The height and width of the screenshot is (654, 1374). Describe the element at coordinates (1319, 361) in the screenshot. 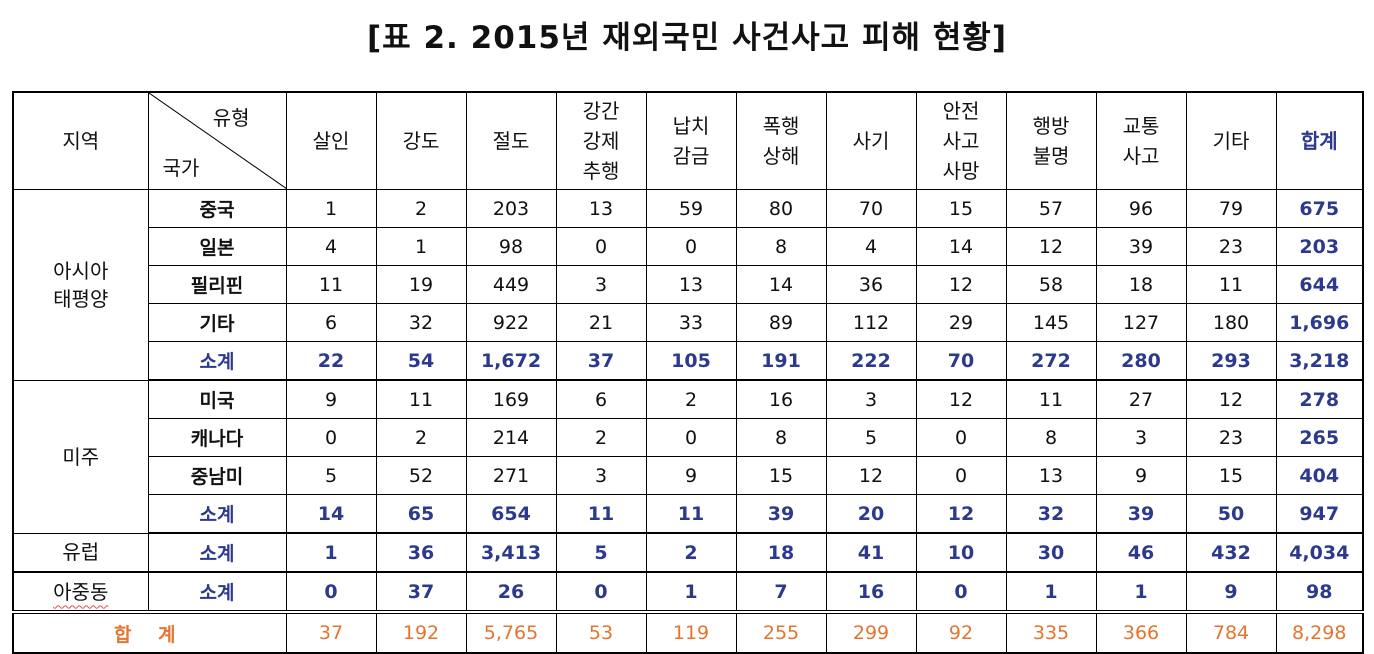

I see `value-cell: 3,218` at that location.